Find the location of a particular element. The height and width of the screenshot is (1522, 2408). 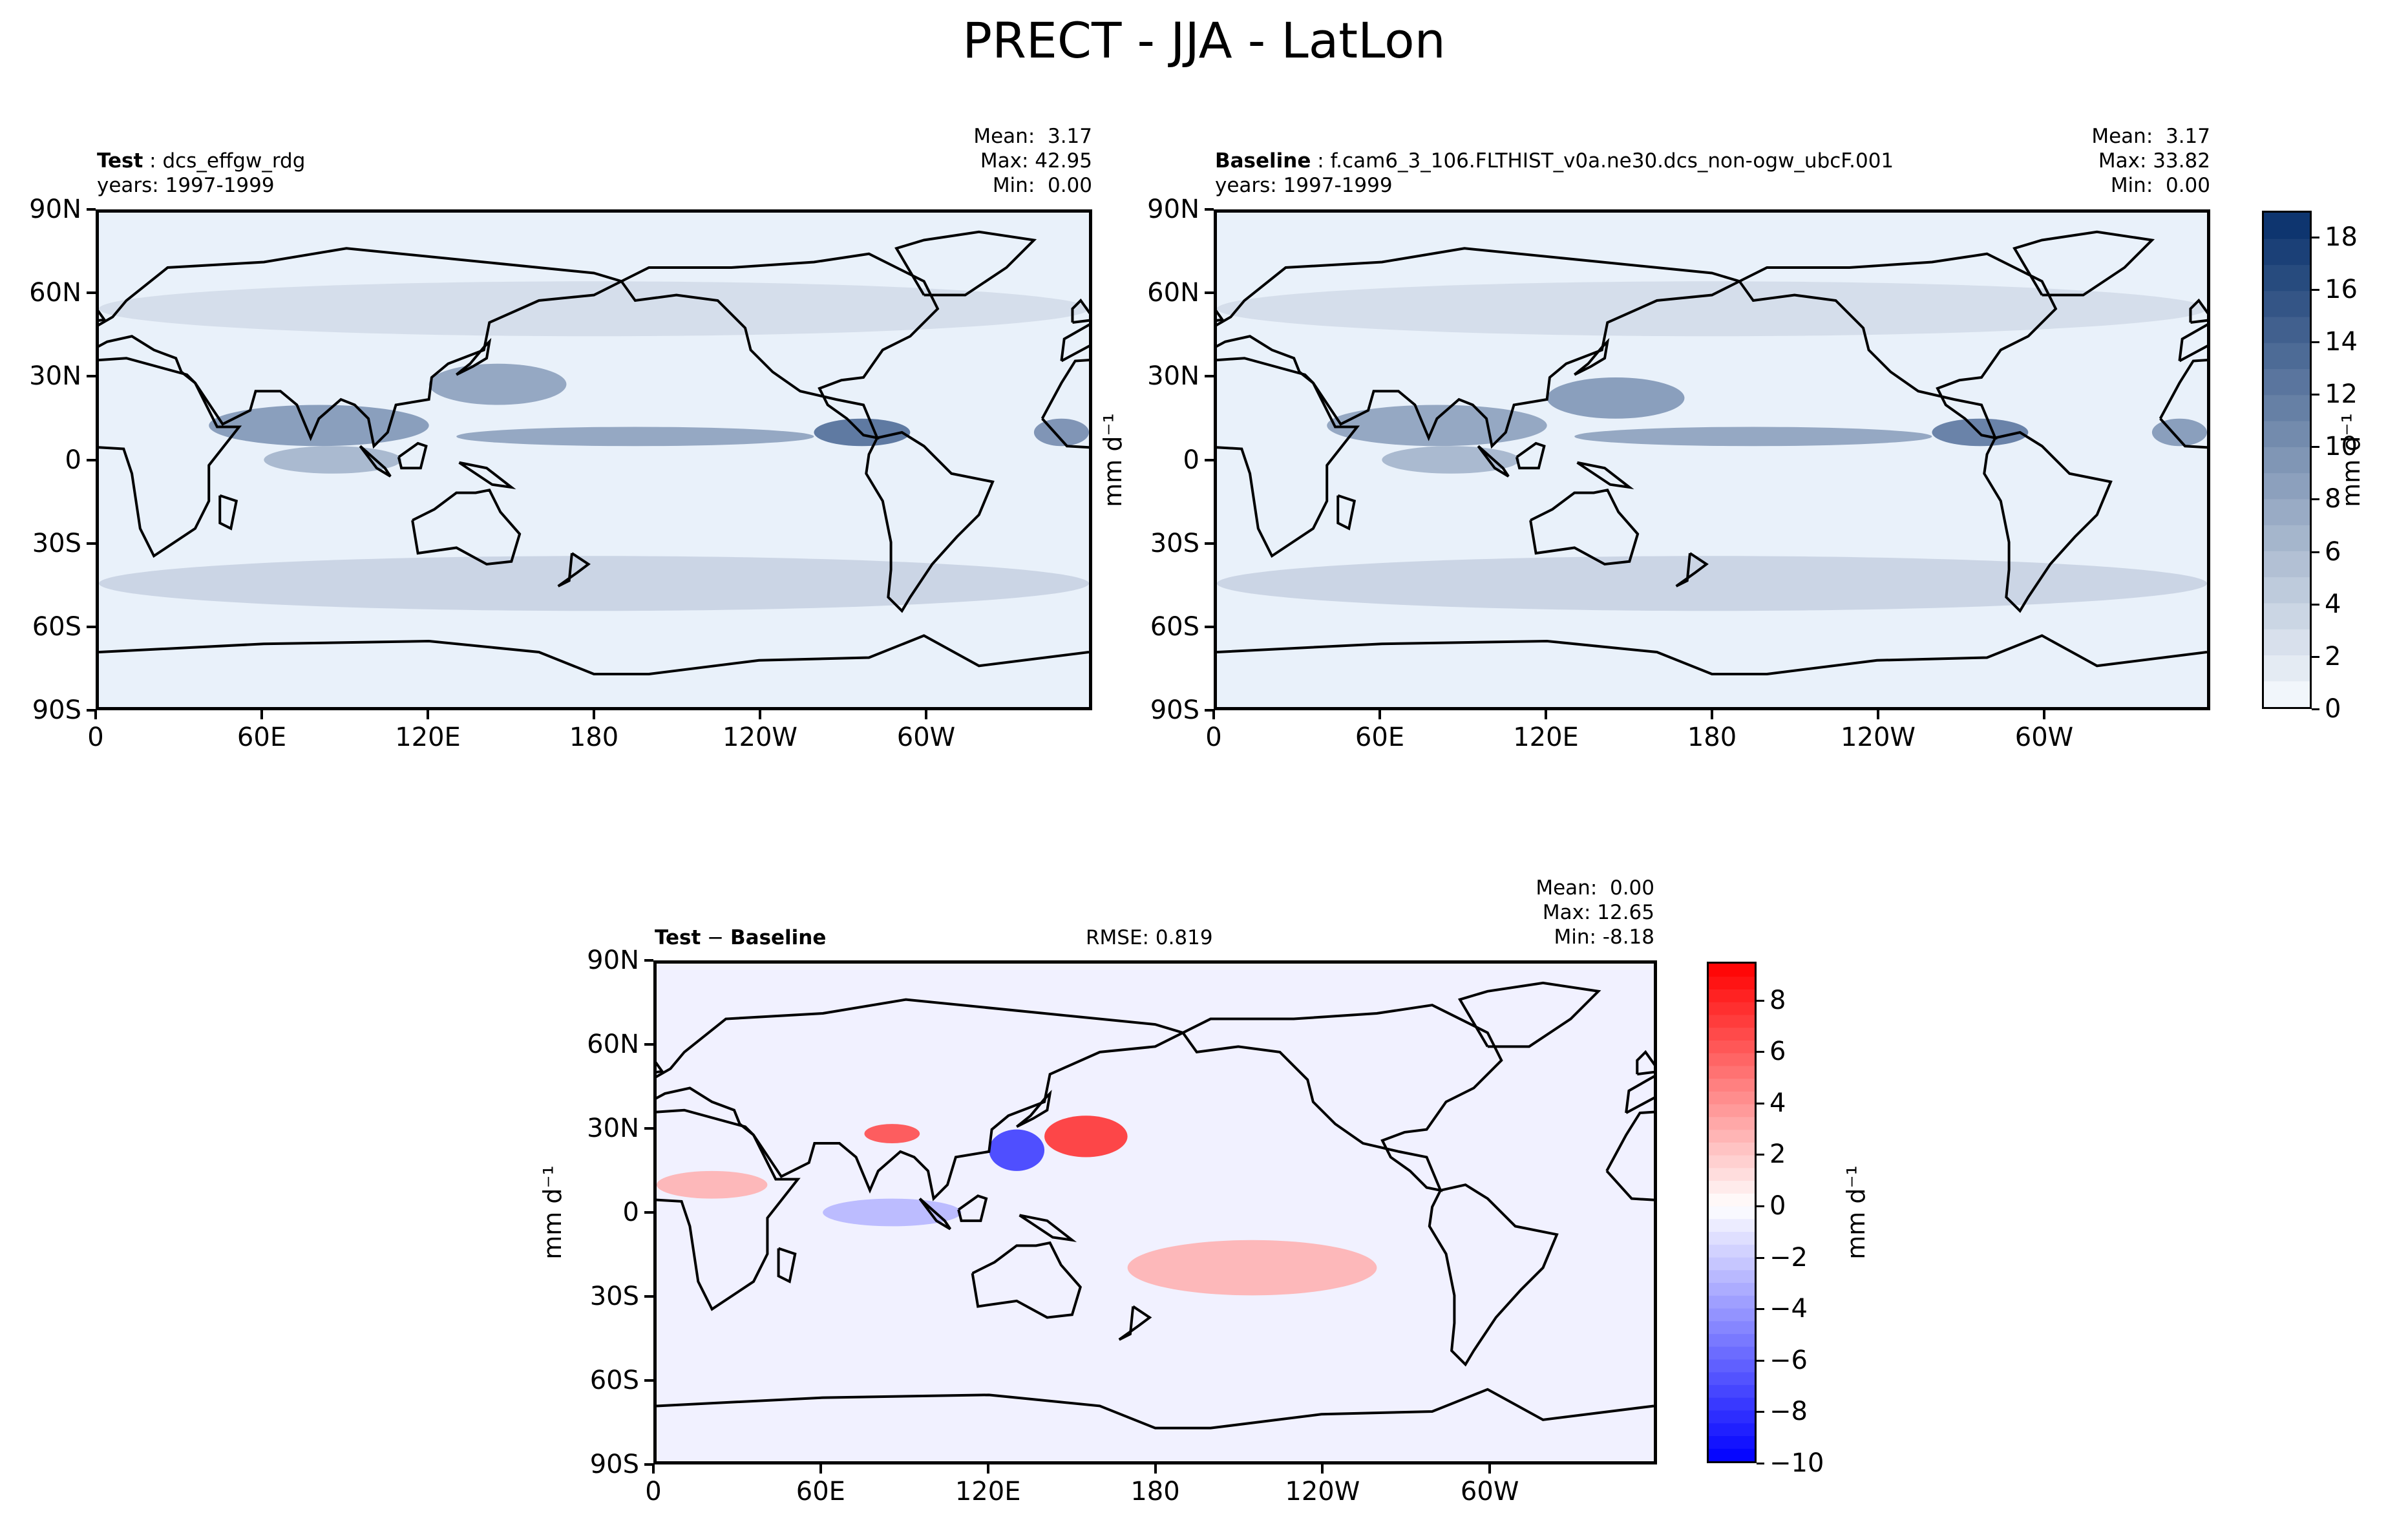

test-coastline-antarctica is located at coordinates (594, 654).